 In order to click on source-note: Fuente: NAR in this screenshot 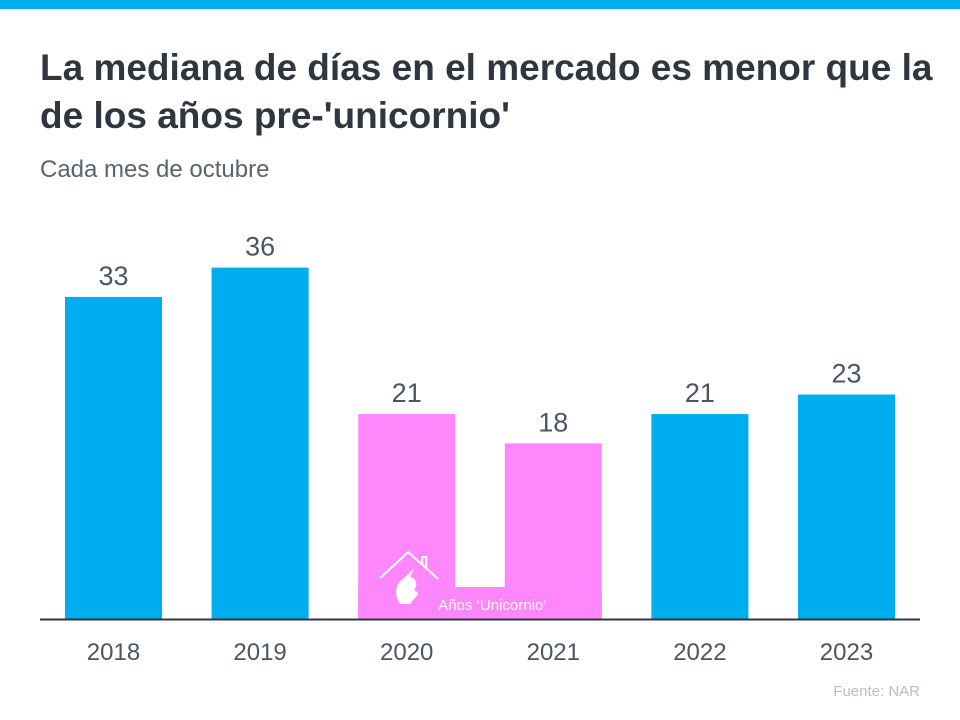, I will do `click(876, 691)`.